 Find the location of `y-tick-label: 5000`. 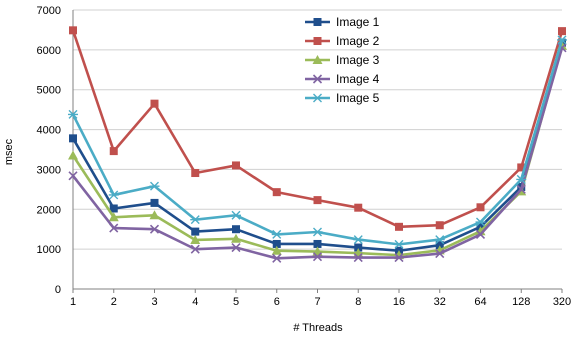

y-tick-label: 5000 is located at coordinates (49, 91).